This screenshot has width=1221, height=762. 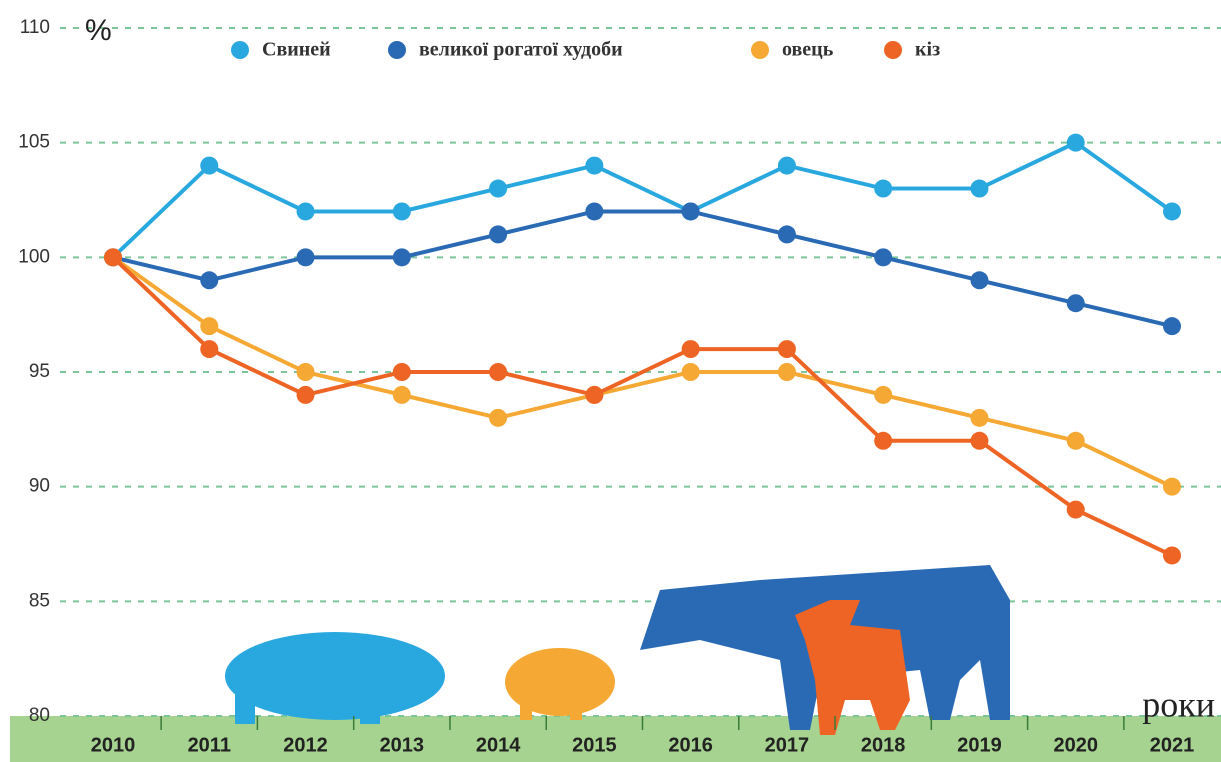 What do you see at coordinates (690, 745) in the screenshot?
I see `x-tick-label: 2016` at bounding box center [690, 745].